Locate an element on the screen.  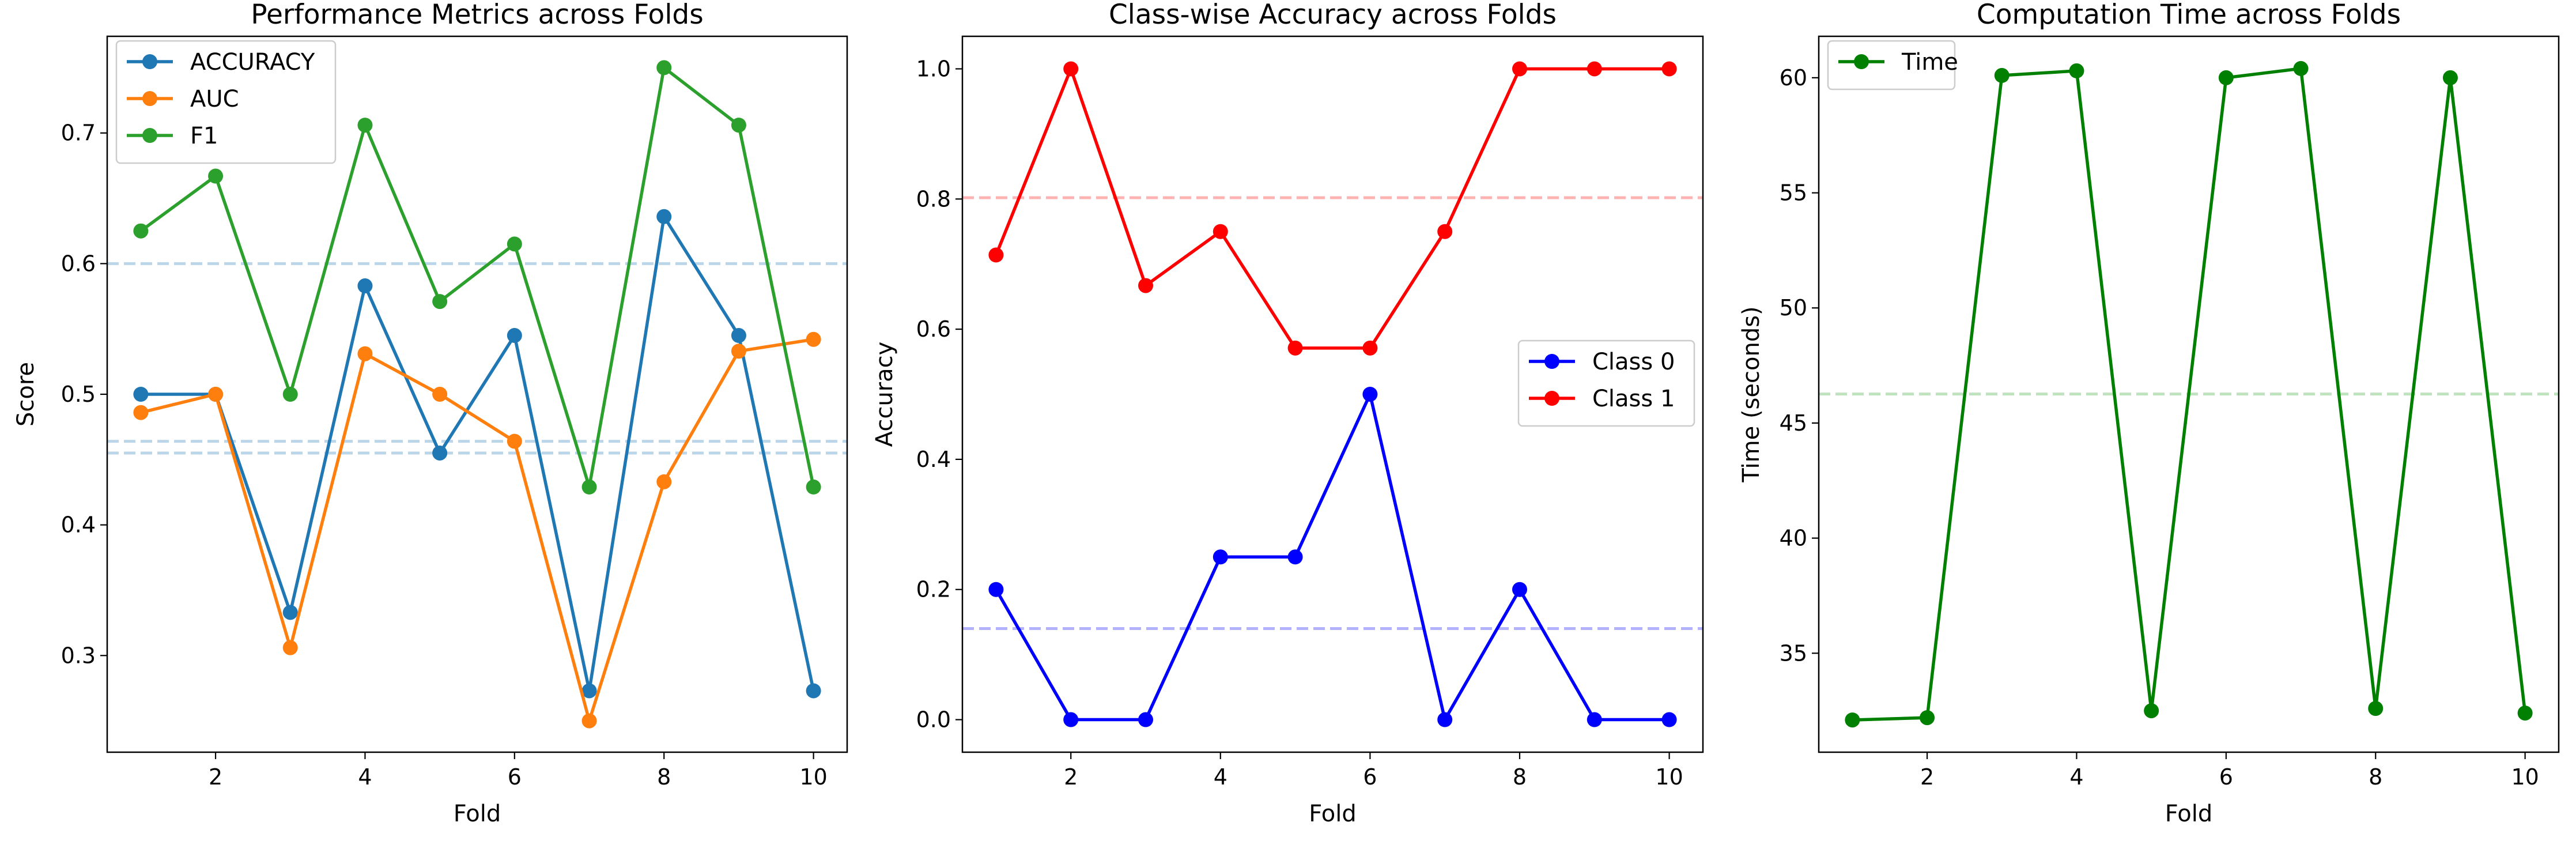
legend: ACCURACY AUC F1 is located at coordinates (226, 102).